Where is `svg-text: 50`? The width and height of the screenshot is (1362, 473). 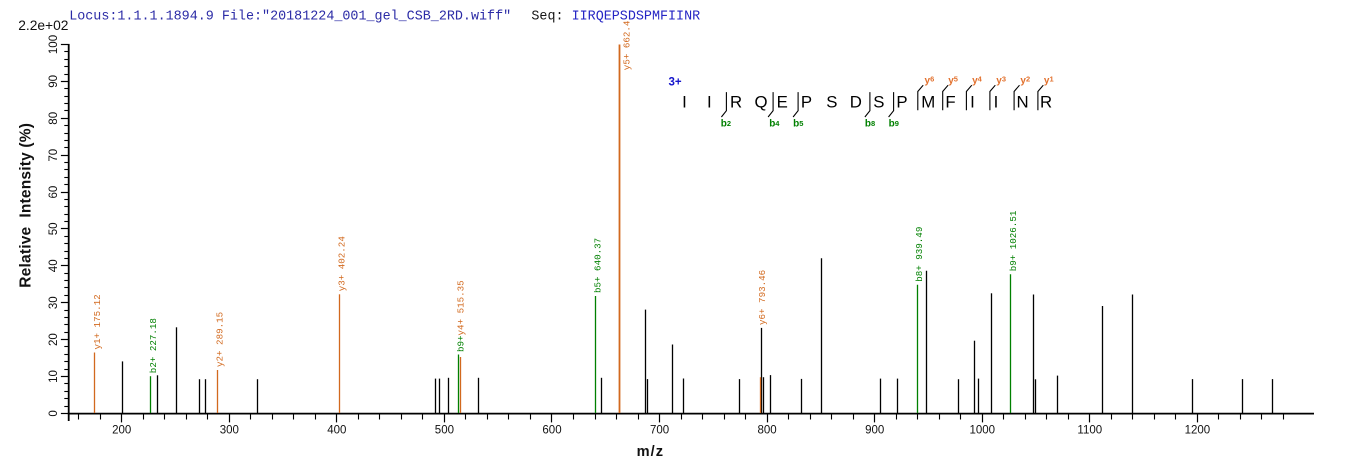
svg-text: 50 is located at coordinates (54, 229).